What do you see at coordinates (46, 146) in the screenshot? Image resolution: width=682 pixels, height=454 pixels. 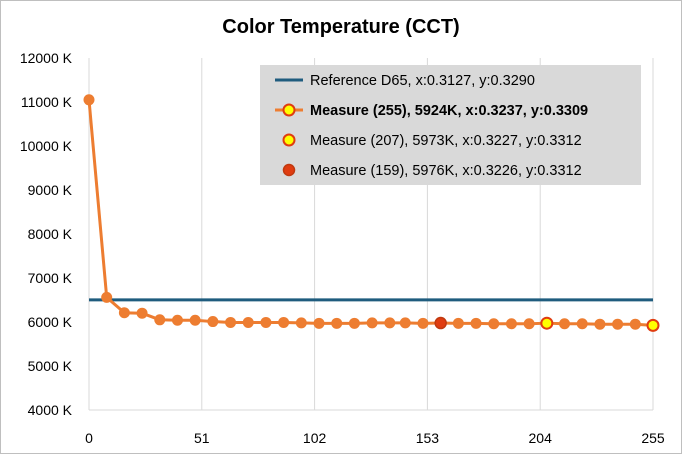 I see `y-tick-label: 10000 K` at bounding box center [46, 146].